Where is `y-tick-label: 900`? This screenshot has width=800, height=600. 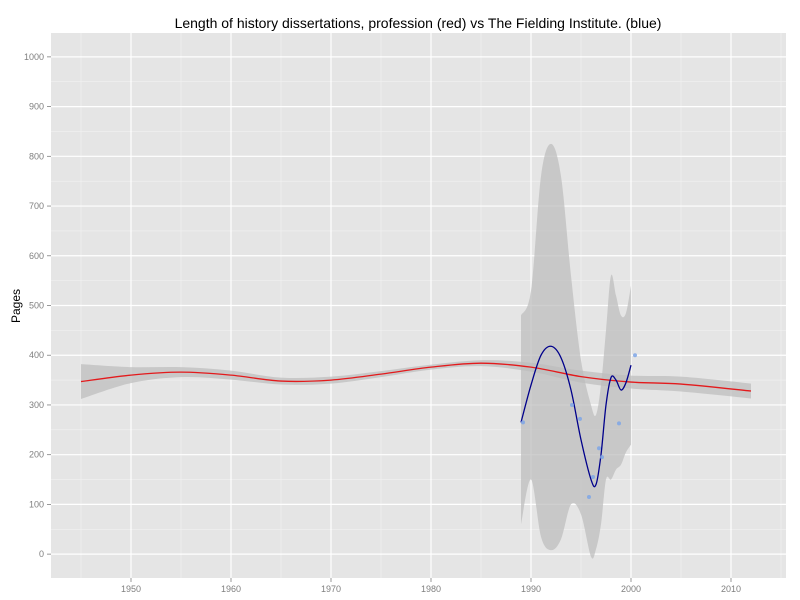
y-tick-label: 900 is located at coordinates (36, 107).